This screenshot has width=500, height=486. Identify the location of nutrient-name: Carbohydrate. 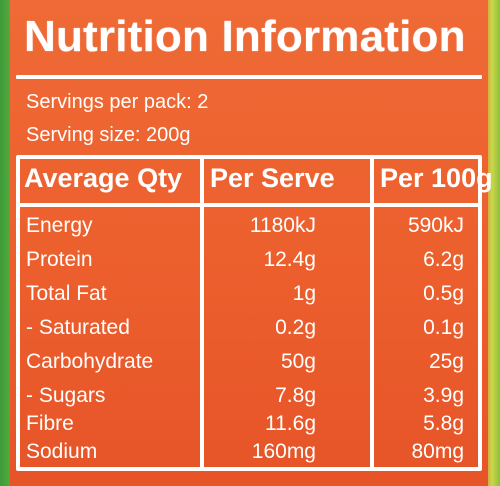
(90, 361).